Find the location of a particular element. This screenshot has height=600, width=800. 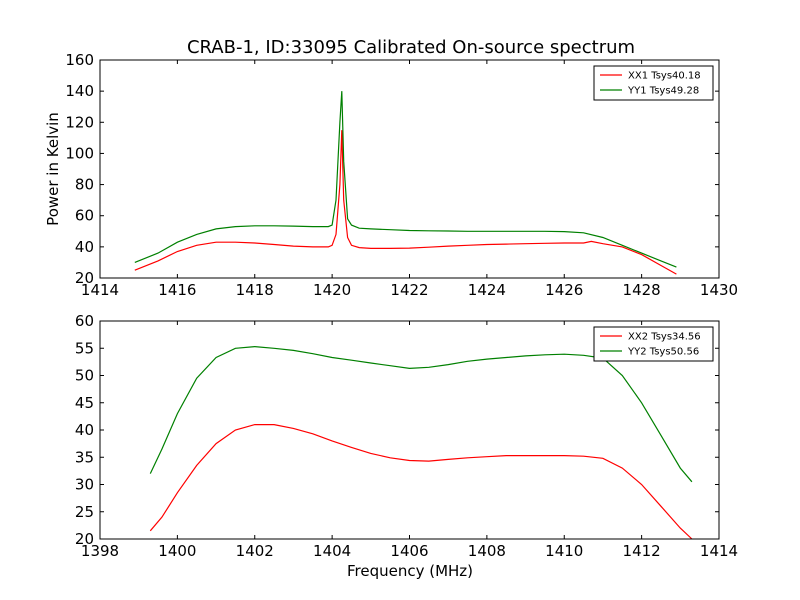

legend-label-0-1: YY1 Tsys49.28 is located at coordinates (663, 91).